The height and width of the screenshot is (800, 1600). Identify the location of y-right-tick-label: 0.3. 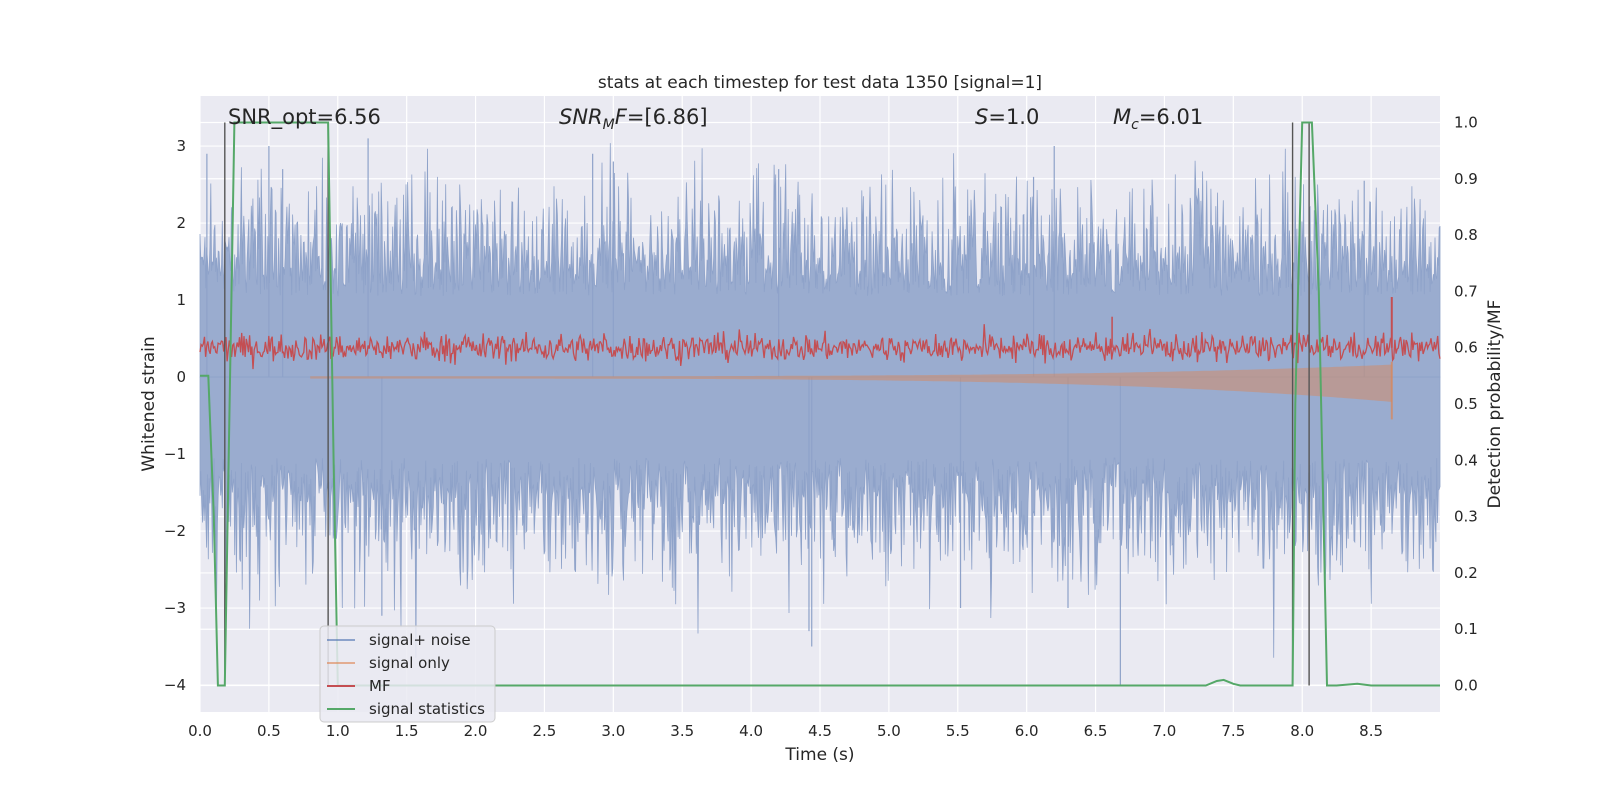
(1466, 517).